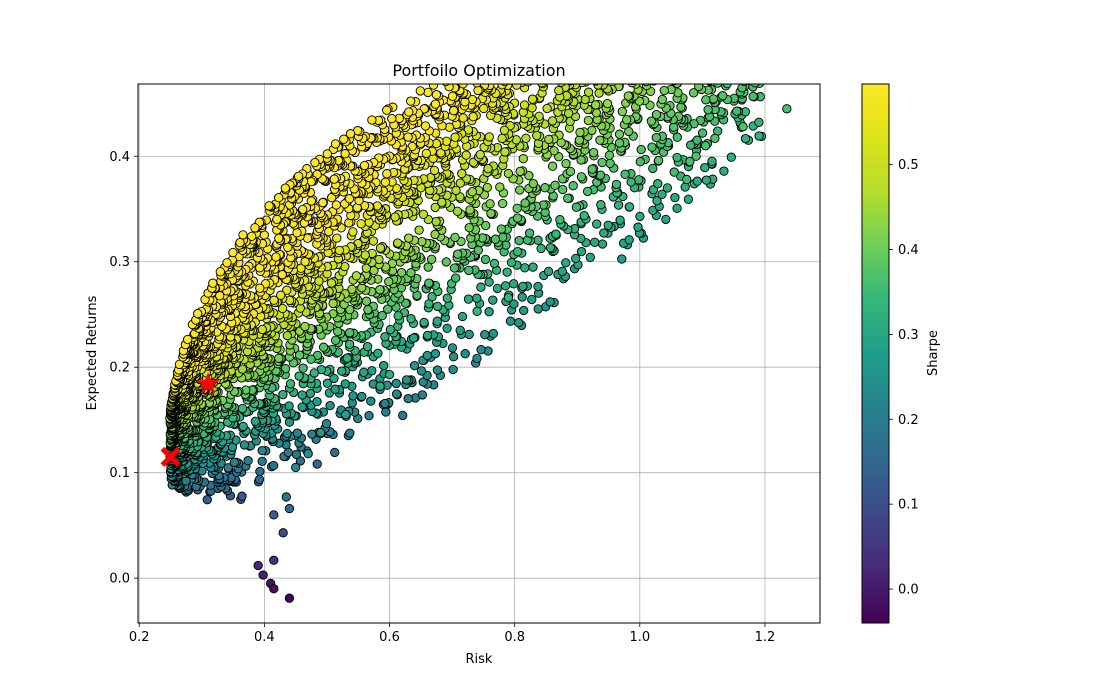  What do you see at coordinates (389, 637) in the screenshot?
I see `x-tick-label: 0.6` at bounding box center [389, 637].